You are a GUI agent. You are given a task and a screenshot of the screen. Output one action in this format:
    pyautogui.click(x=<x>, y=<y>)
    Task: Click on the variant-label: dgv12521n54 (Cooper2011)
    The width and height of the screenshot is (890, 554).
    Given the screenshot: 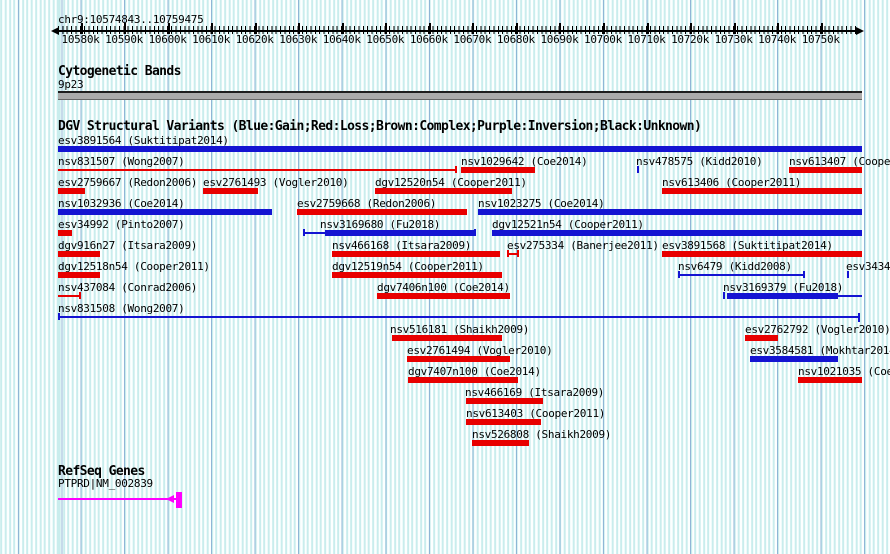 What is the action you would take?
    pyautogui.click(x=568, y=224)
    